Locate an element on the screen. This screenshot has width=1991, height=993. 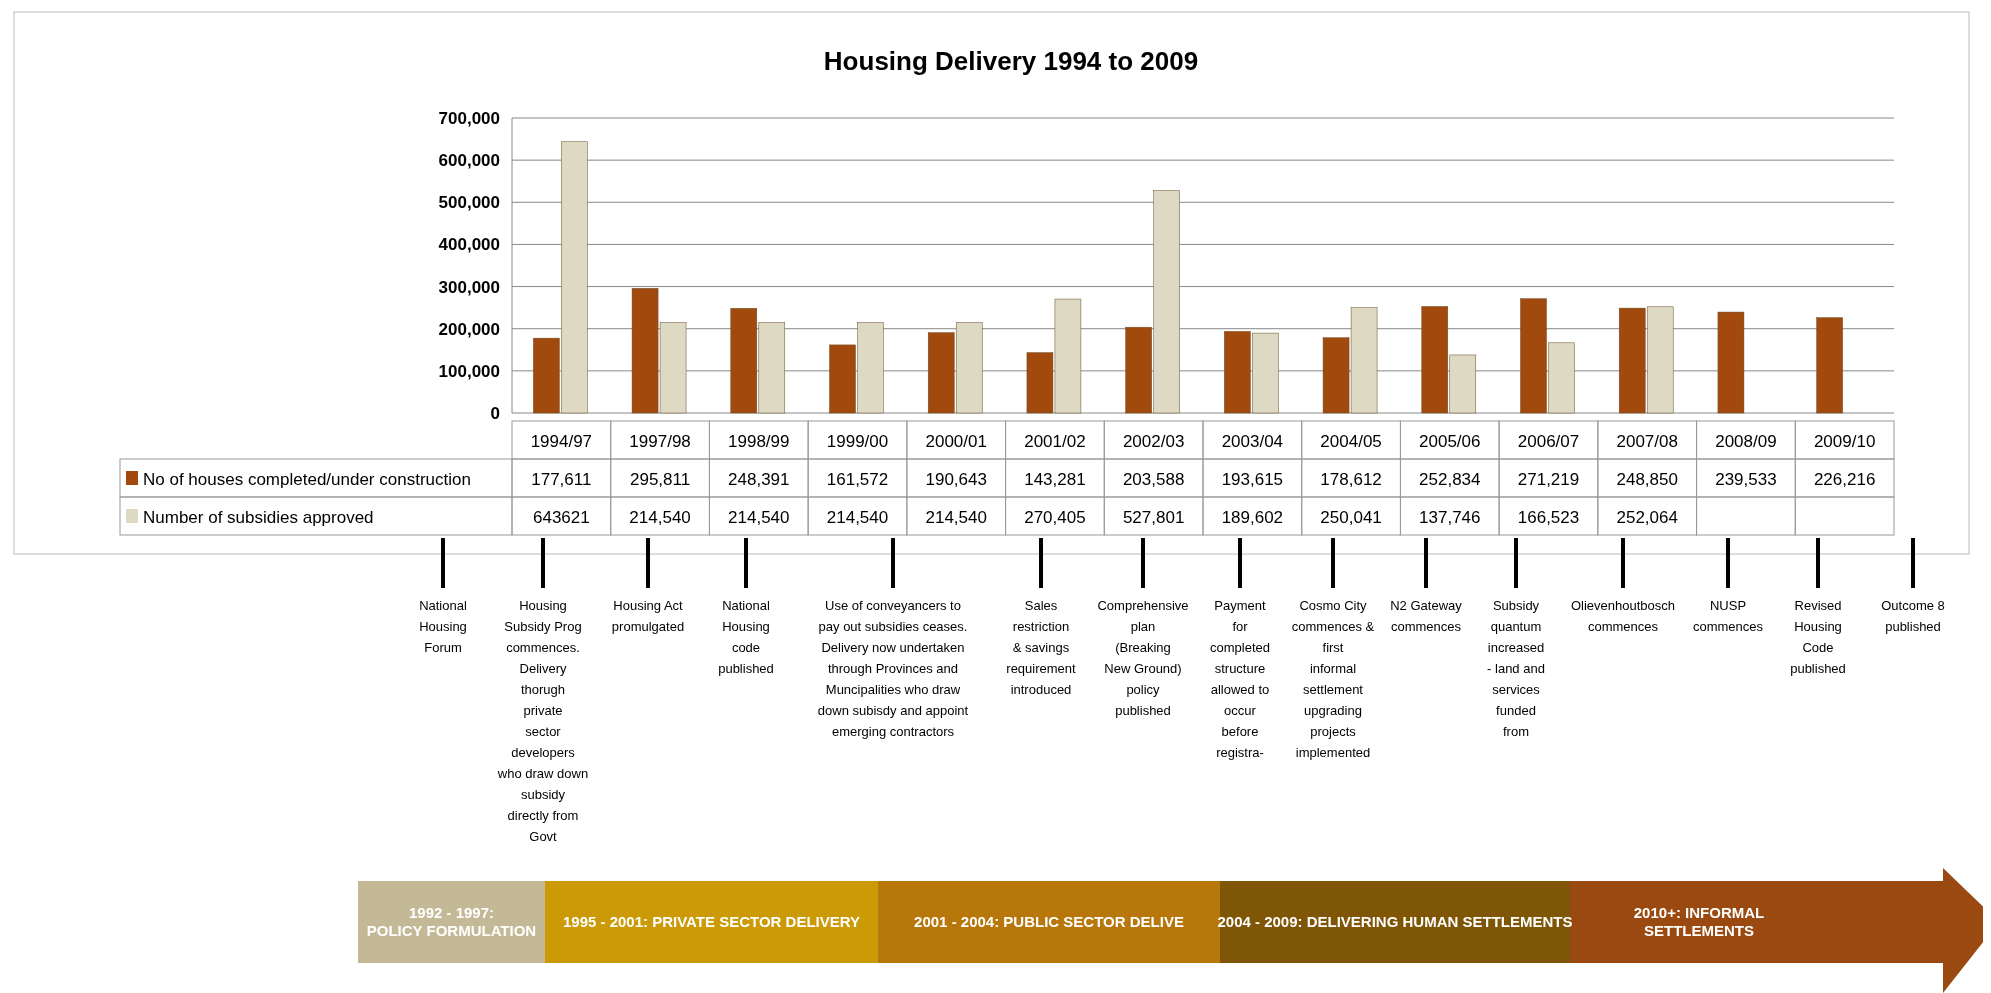
data-label: 295,811 is located at coordinates (660, 479).